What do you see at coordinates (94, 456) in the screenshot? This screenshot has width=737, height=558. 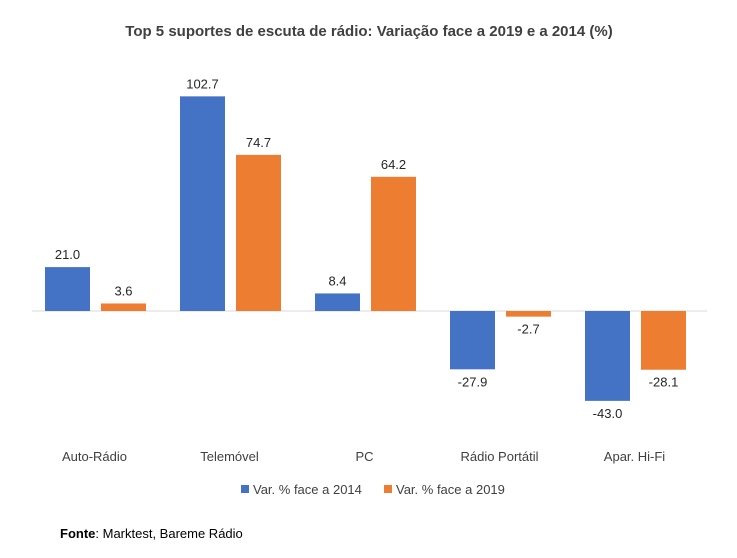 I see `category-label-1: Auto-Rádio` at bounding box center [94, 456].